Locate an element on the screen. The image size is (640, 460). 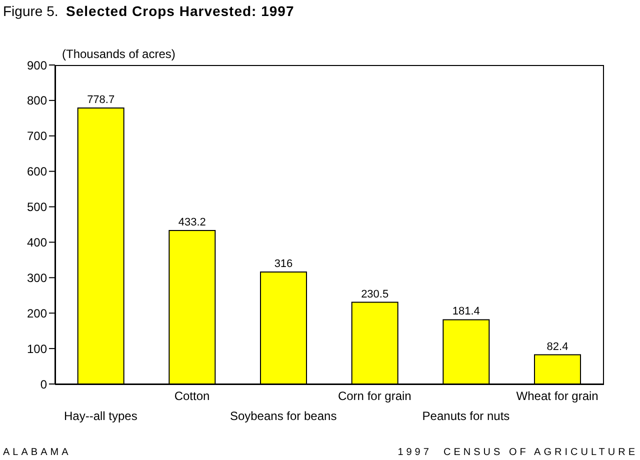
y-tick-label: 400 is located at coordinates (37, 242).